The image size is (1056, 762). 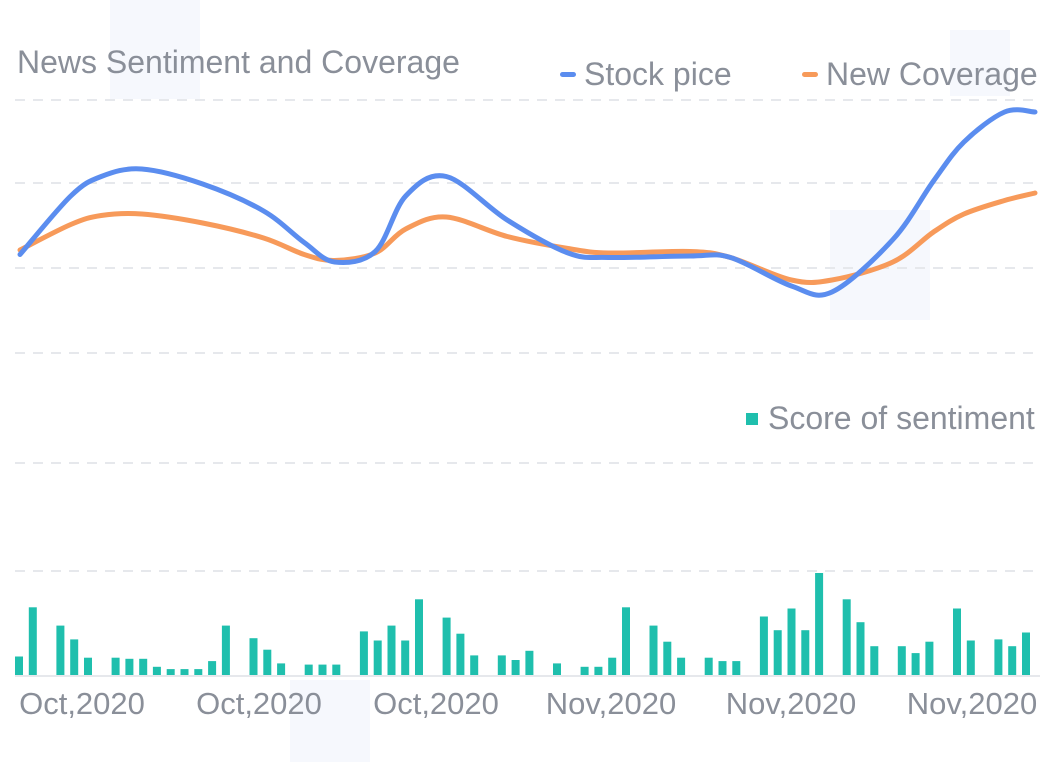 What do you see at coordinates (752, 418) in the screenshot?
I see `legend-swatch-sentiment` at bounding box center [752, 418].